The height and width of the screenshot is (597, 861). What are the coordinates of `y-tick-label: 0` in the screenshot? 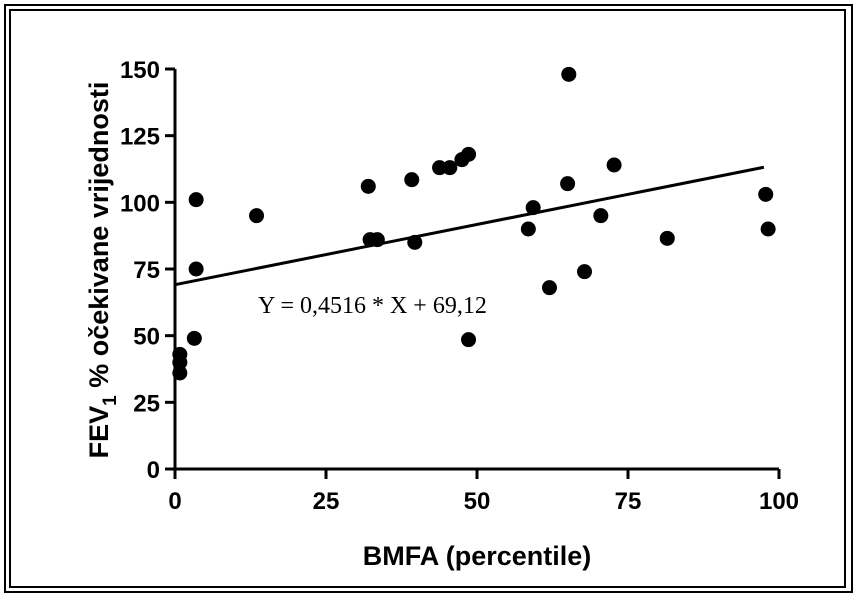 It's located at (153, 470).